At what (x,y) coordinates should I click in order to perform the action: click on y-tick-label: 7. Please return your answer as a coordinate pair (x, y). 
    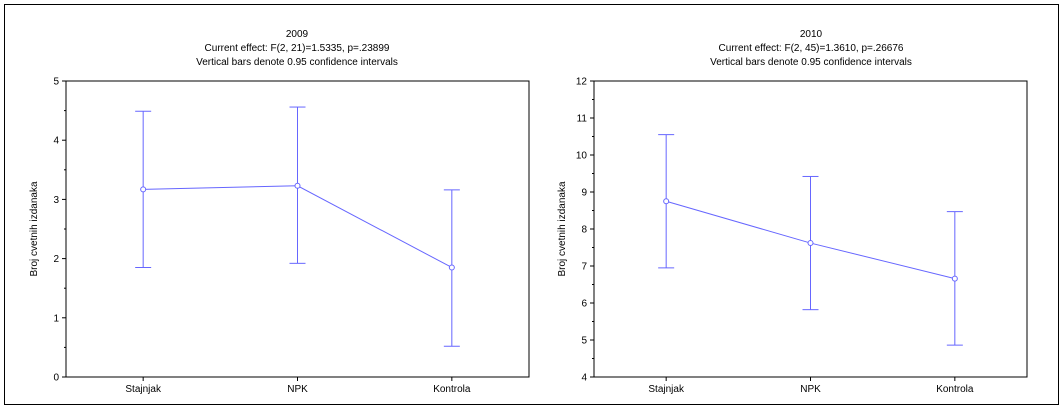
    Looking at the image, I should click on (584, 267).